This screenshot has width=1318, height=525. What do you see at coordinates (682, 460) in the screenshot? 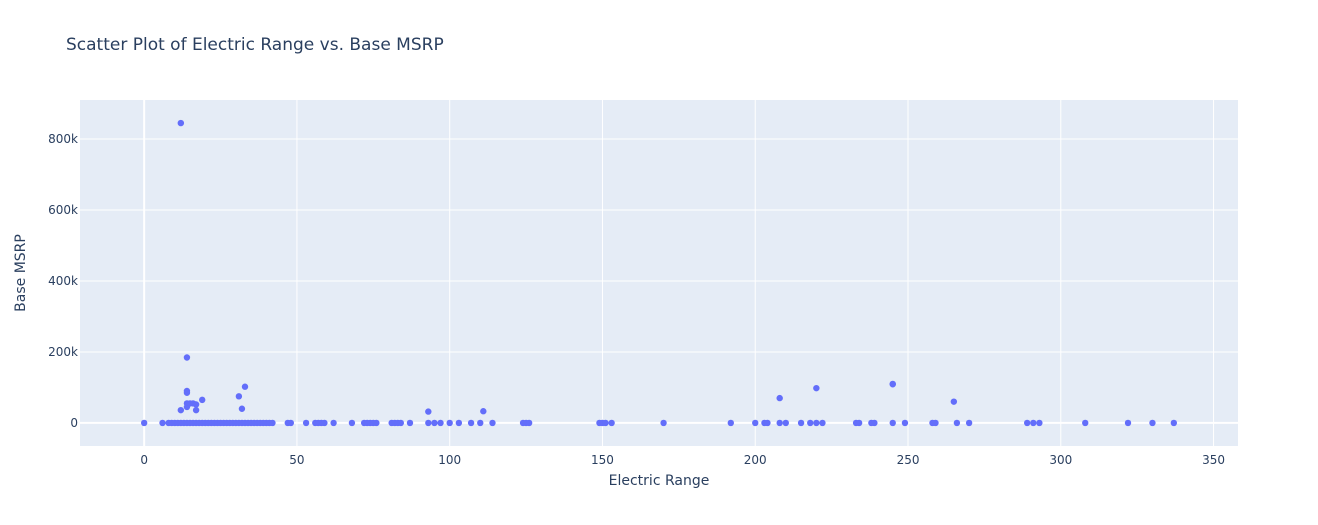
I see `x-axis-ticks: 0 50 100 150 200 250 300 350` at bounding box center [682, 460].